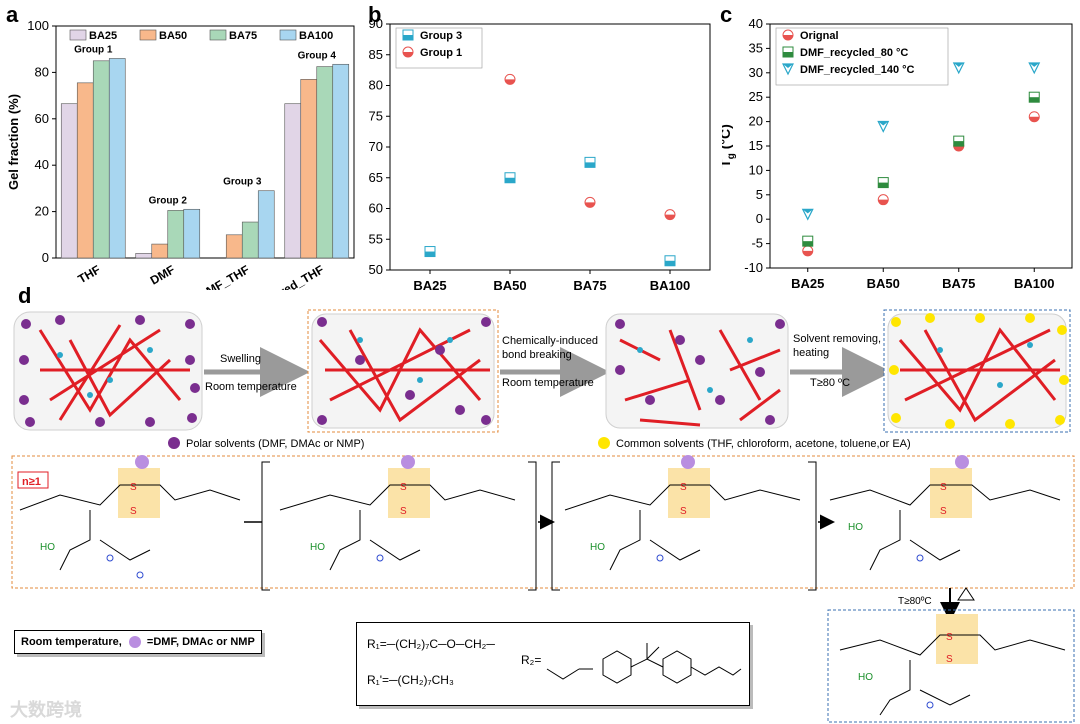  What do you see at coordinates (242, 182) in the screenshot?
I see `group-label: Group 3` at bounding box center [242, 182].